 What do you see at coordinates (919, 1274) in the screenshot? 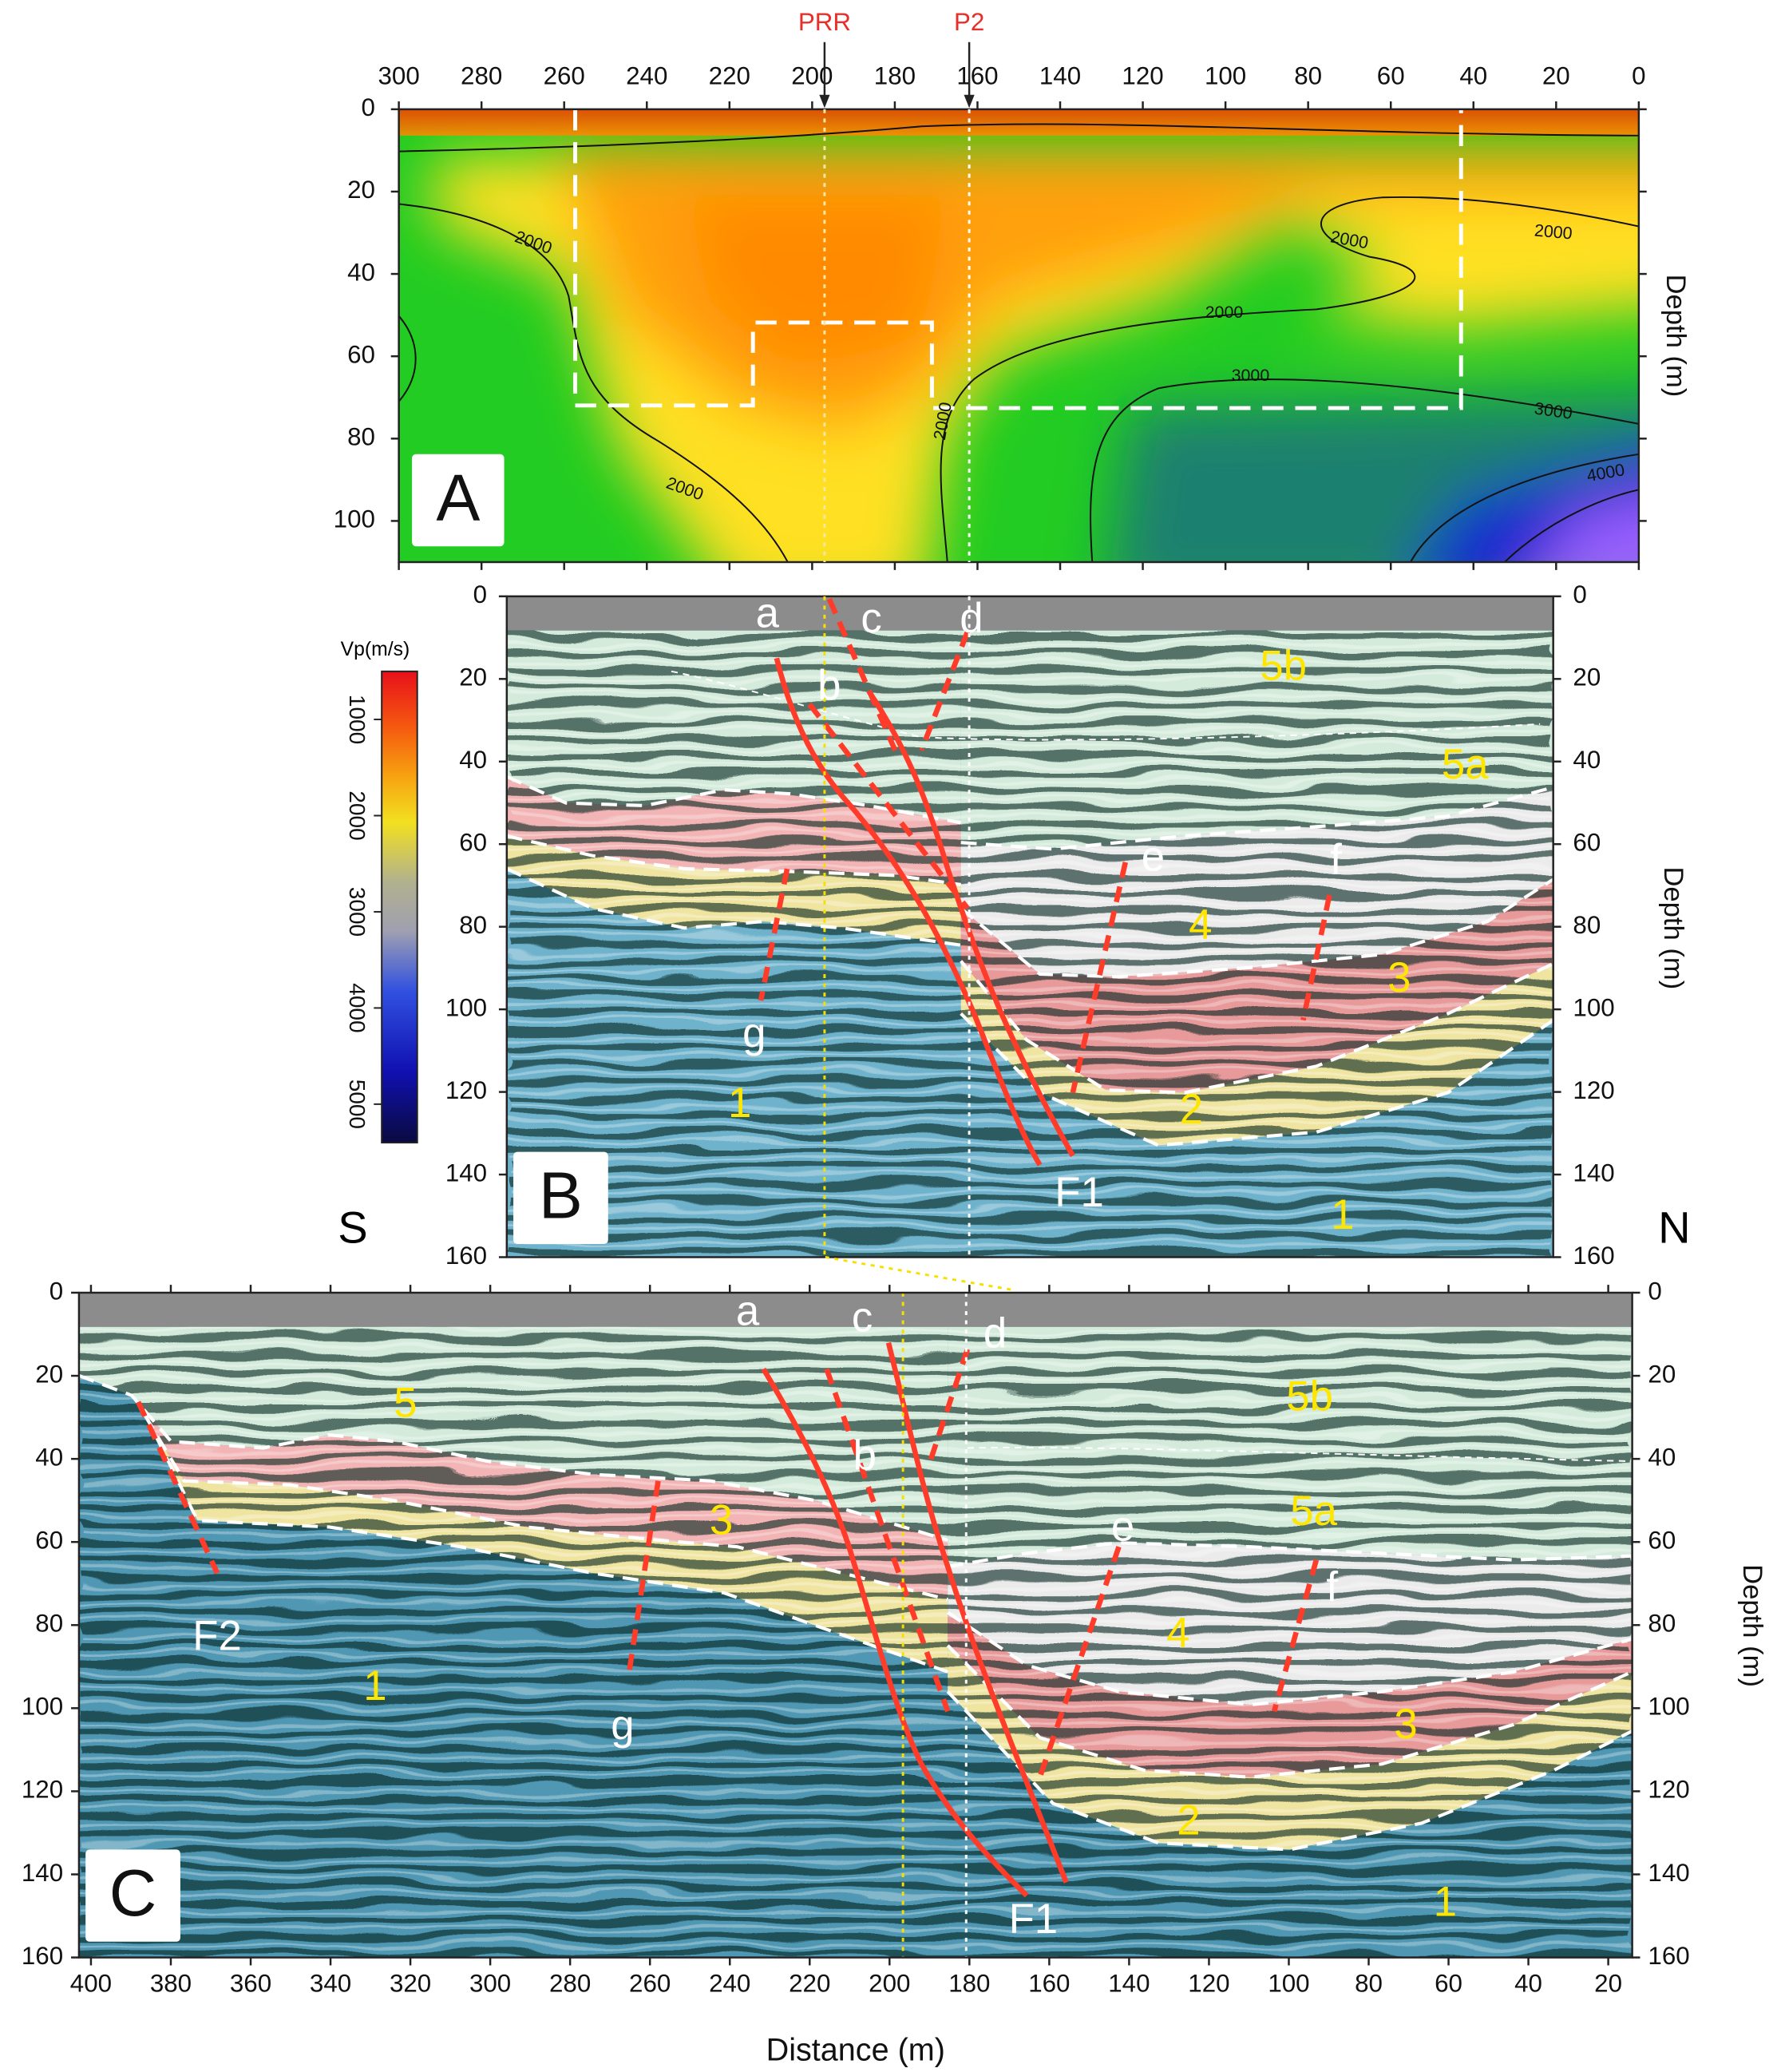
I see `tie-line` at bounding box center [919, 1274].